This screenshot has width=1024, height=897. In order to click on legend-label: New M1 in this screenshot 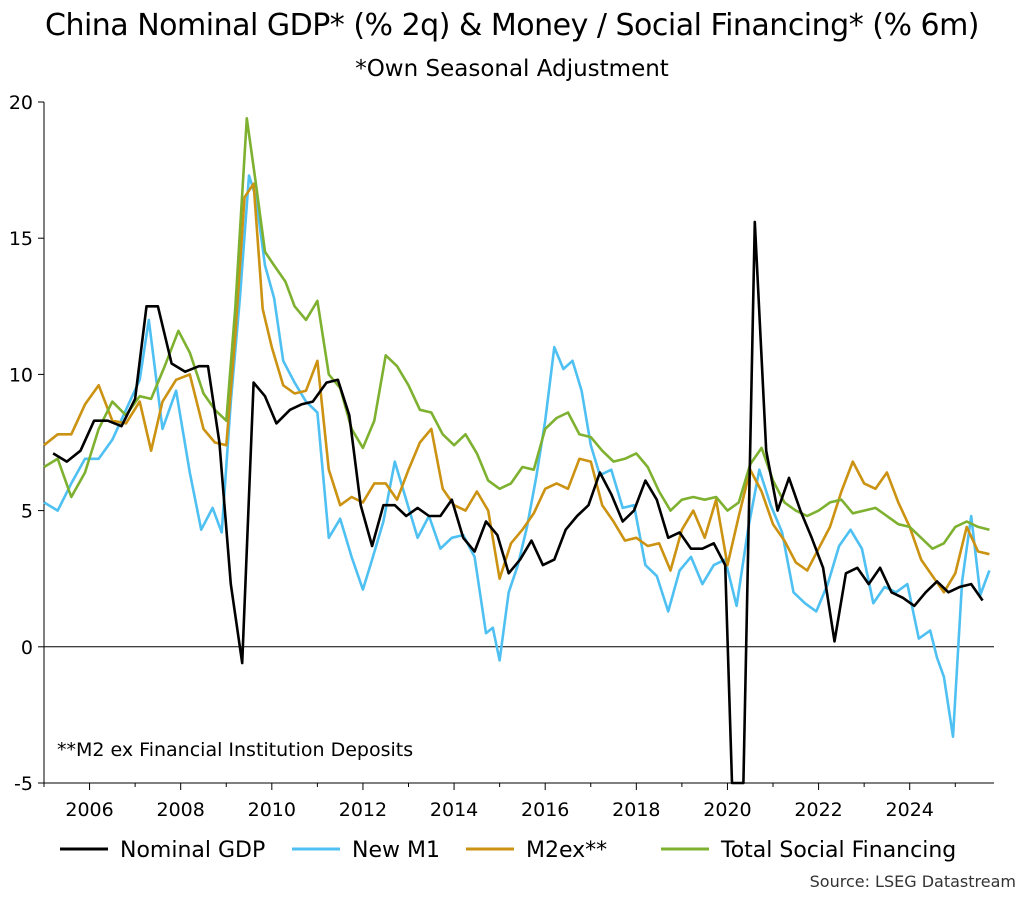, I will do `click(396, 850)`.